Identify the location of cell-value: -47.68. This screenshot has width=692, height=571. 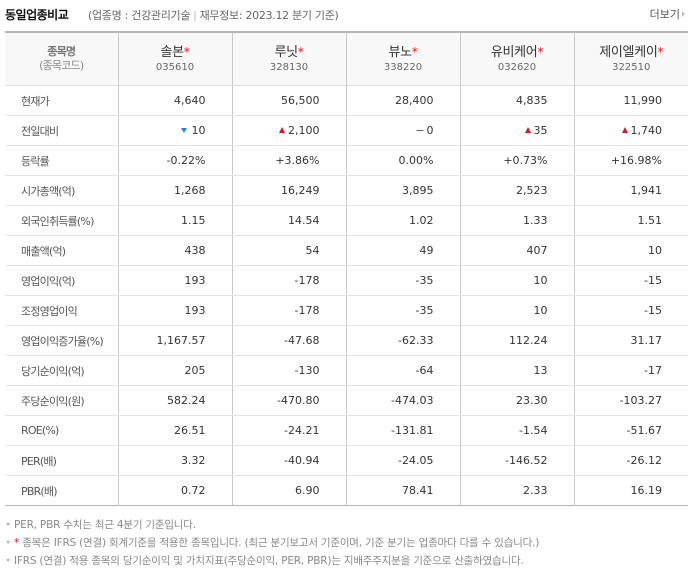
(288, 340).